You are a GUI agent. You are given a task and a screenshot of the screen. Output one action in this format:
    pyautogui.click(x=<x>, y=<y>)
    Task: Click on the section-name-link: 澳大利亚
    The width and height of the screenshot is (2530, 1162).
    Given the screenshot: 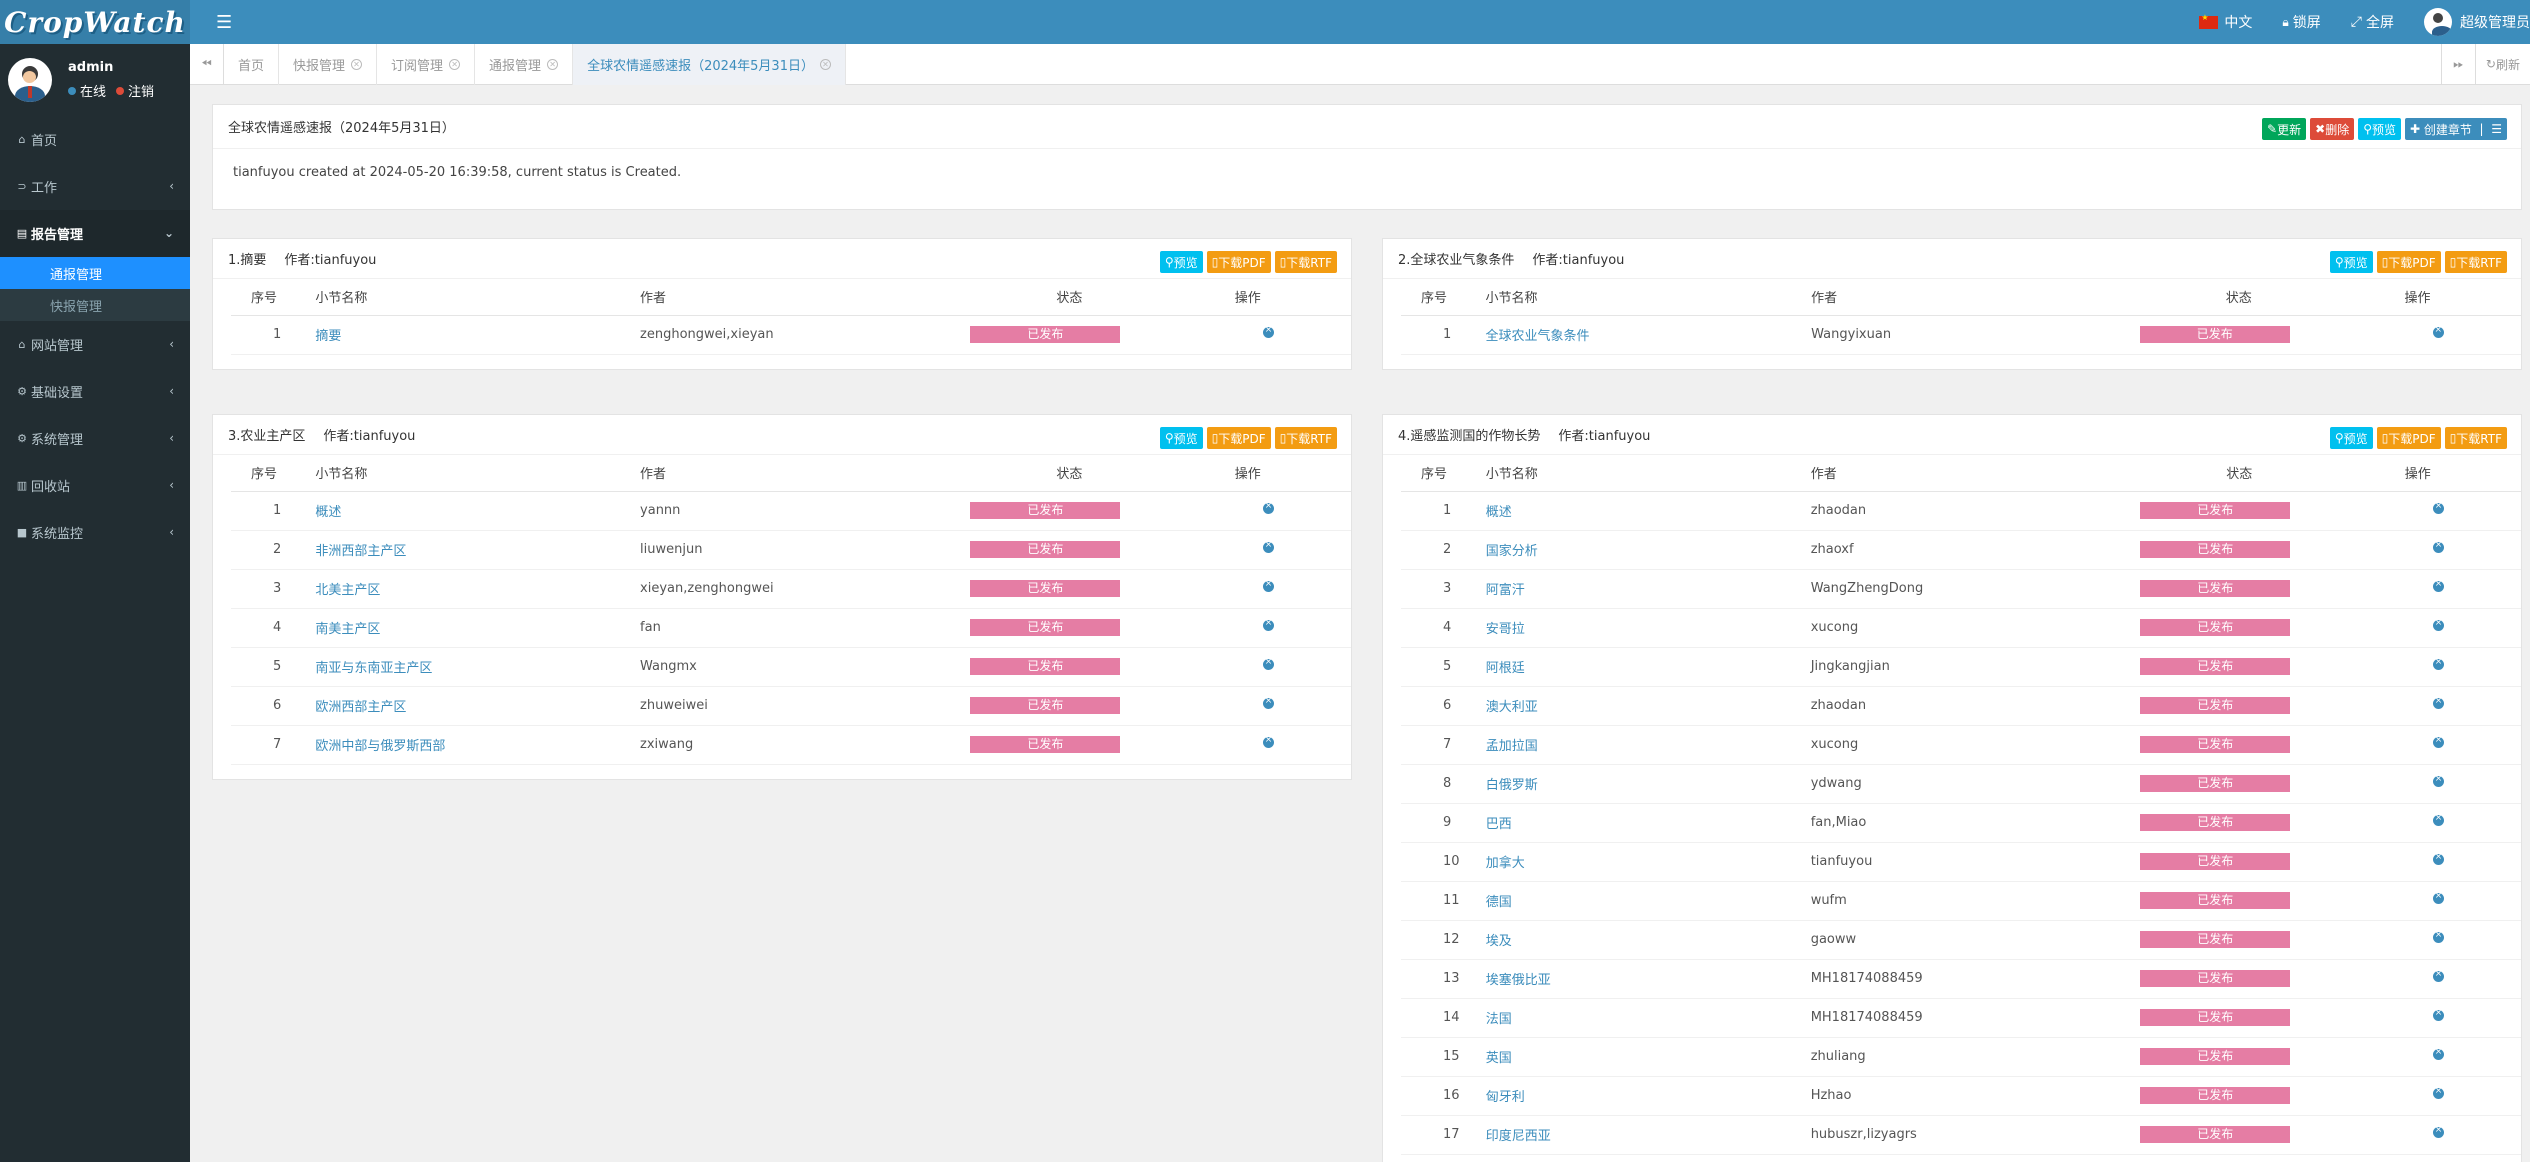 What is the action you would take?
    pyautogui.click(x=1648, y=706)
    